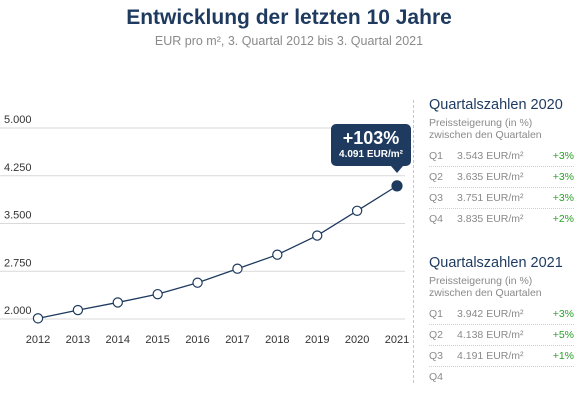  I want to click on x-tick-label: 2012, so click(38, 340).